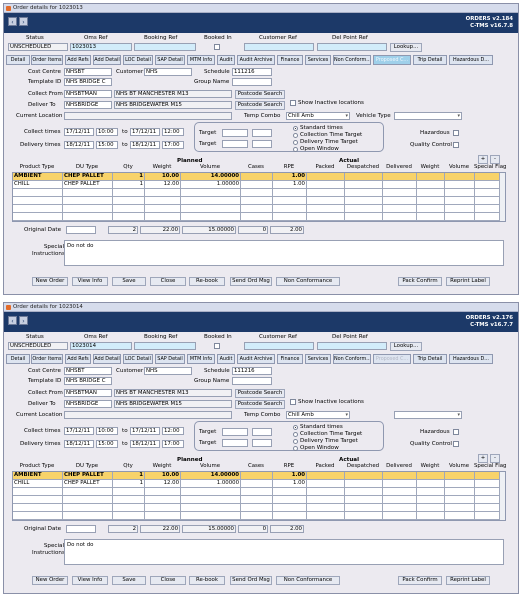 The image size is (522, 600). Describe the element at coordinates (428, 116) in the screenshot. I see `vehicle-type-select` at that location.